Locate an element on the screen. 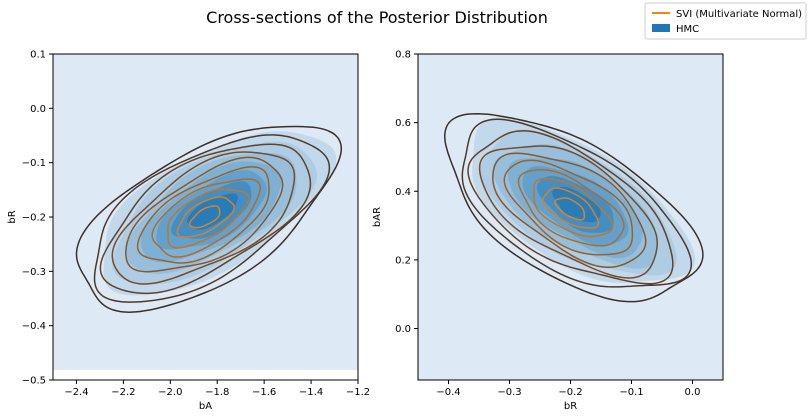 This screenshot has width=810, height=418. x-tick-label: −1.6 is located at coordinates (264, 392).